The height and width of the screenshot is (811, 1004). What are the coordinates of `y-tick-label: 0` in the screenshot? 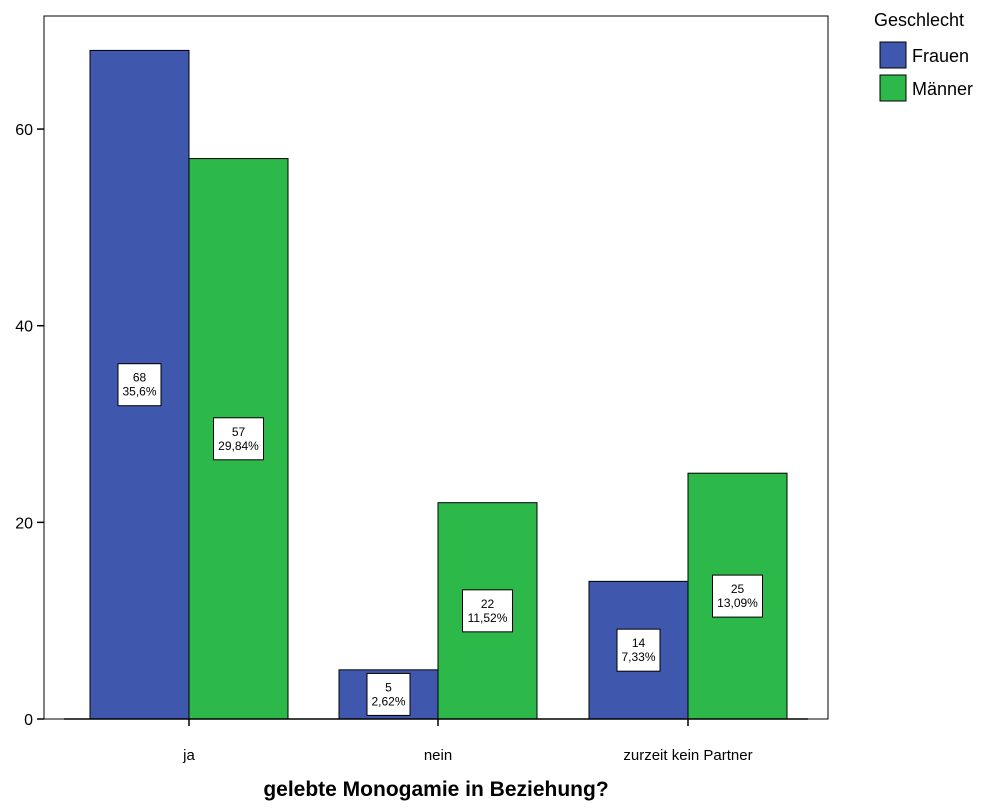 It's located at (28, 720).